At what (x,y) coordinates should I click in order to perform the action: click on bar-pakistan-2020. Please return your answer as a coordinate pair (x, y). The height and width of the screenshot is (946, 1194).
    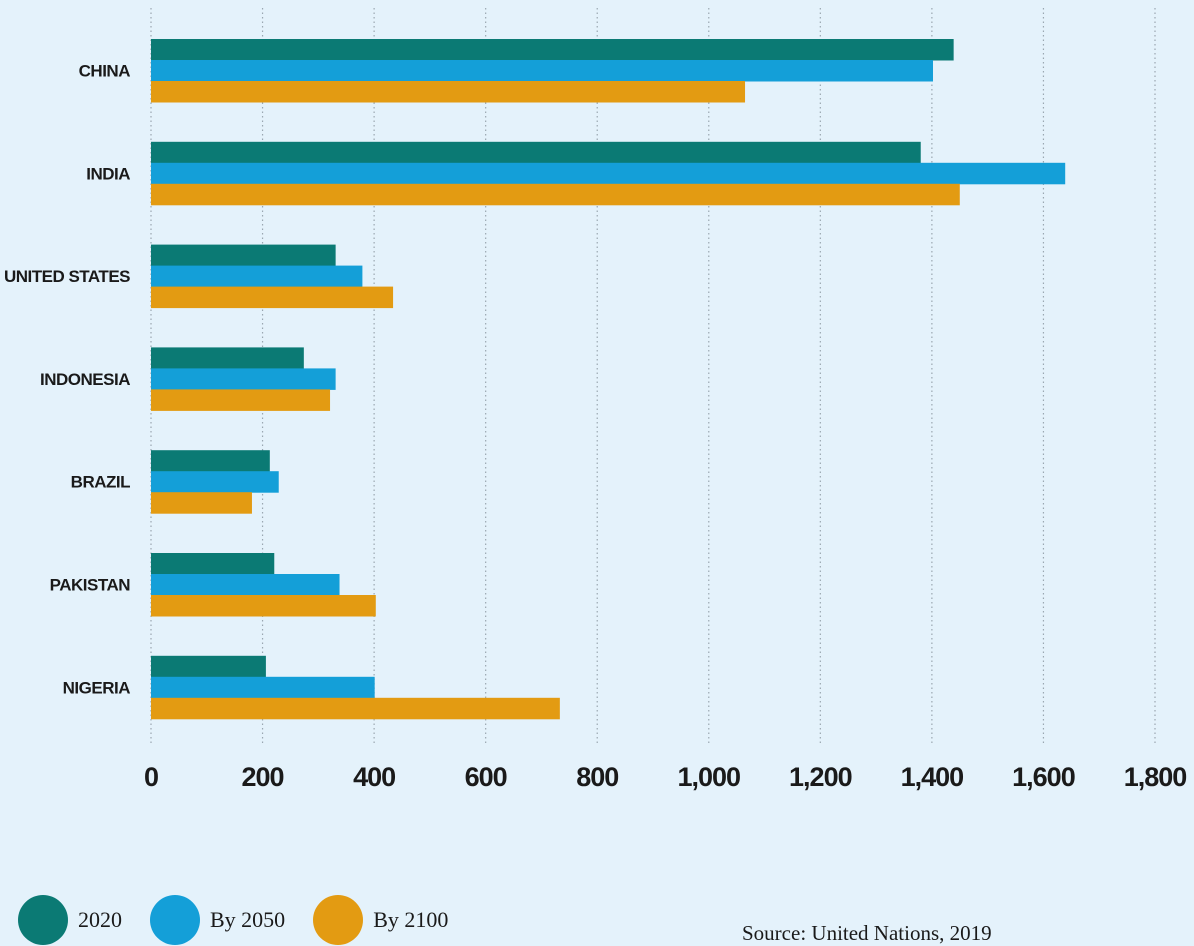
    Looking at the image, I should click on (213, 564).